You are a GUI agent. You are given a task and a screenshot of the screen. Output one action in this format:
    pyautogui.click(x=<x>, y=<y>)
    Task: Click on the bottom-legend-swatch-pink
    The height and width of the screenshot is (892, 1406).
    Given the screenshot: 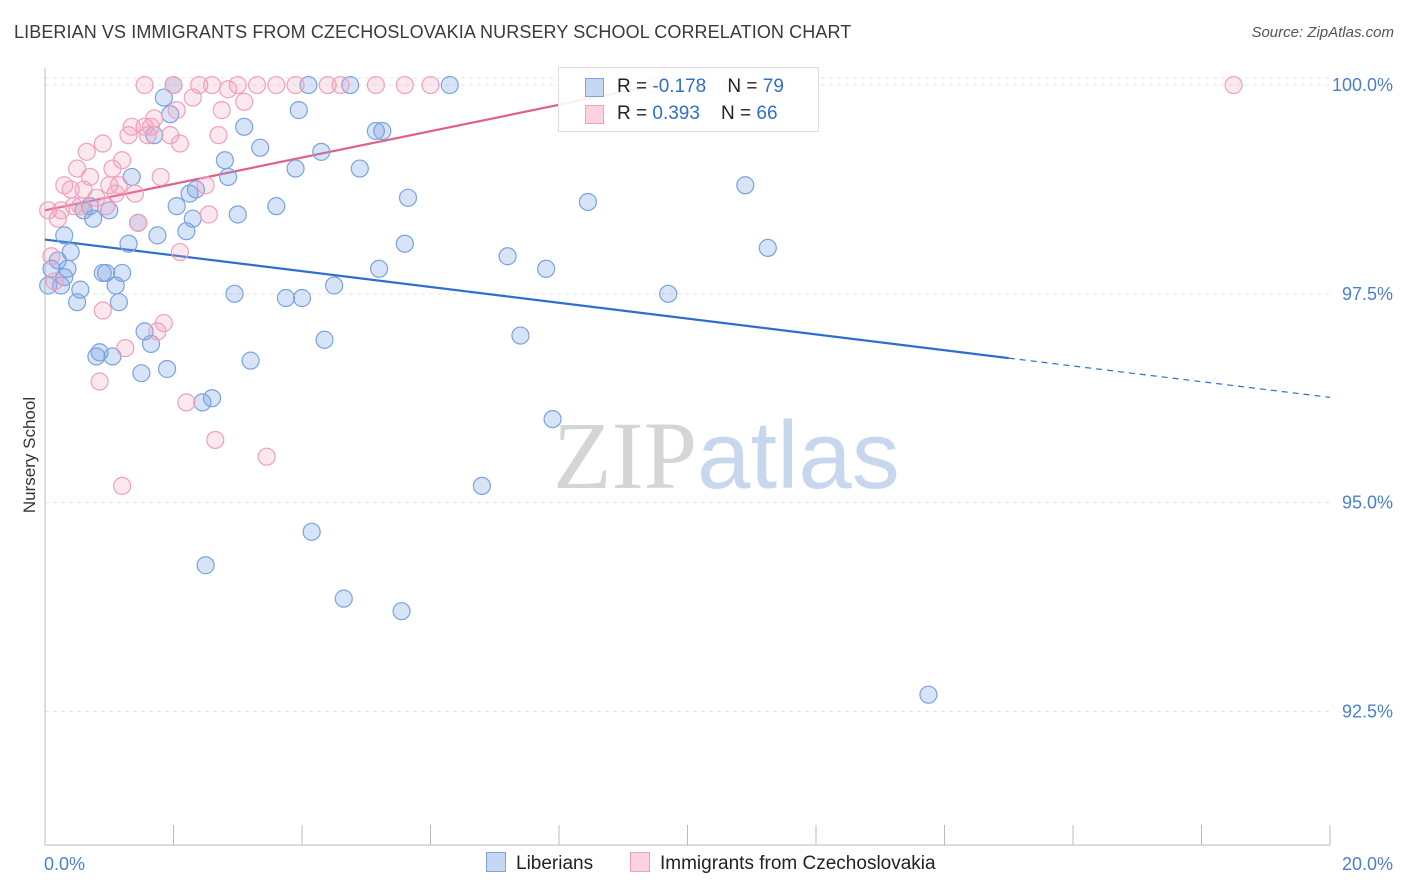 What is the action you would take?
    pyautogui.click(x=640, y=862)
    